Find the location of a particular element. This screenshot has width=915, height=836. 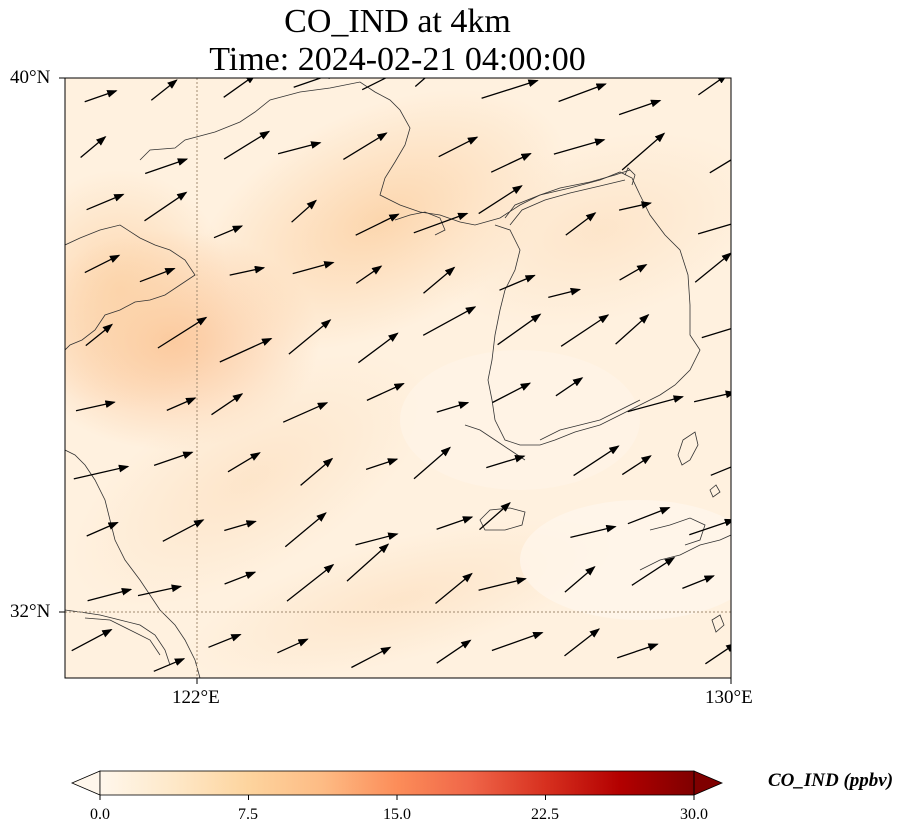

map-title-line1: CO_IND at 4km is located at coordinates (397, 21).